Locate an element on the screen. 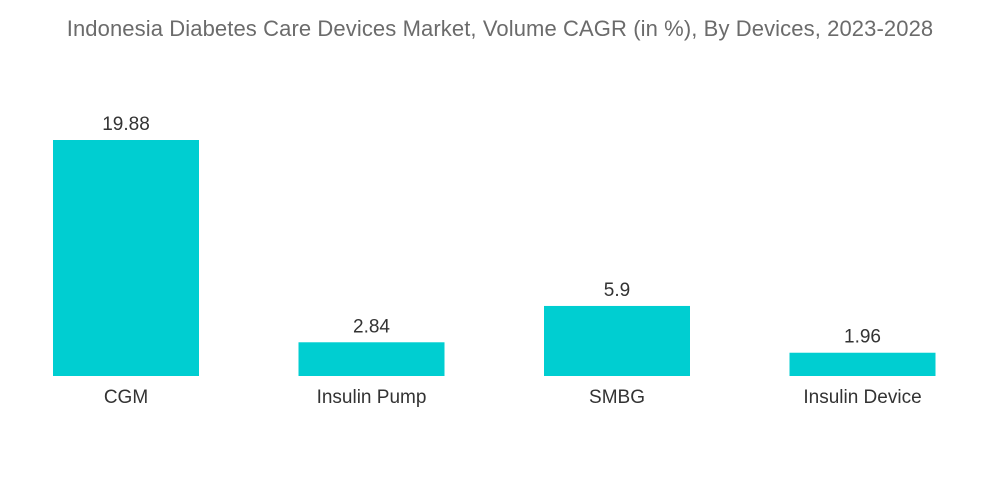 This screenshot has height=504, width=1000. value-label: 19.88 is located at coordinates (126, 124).